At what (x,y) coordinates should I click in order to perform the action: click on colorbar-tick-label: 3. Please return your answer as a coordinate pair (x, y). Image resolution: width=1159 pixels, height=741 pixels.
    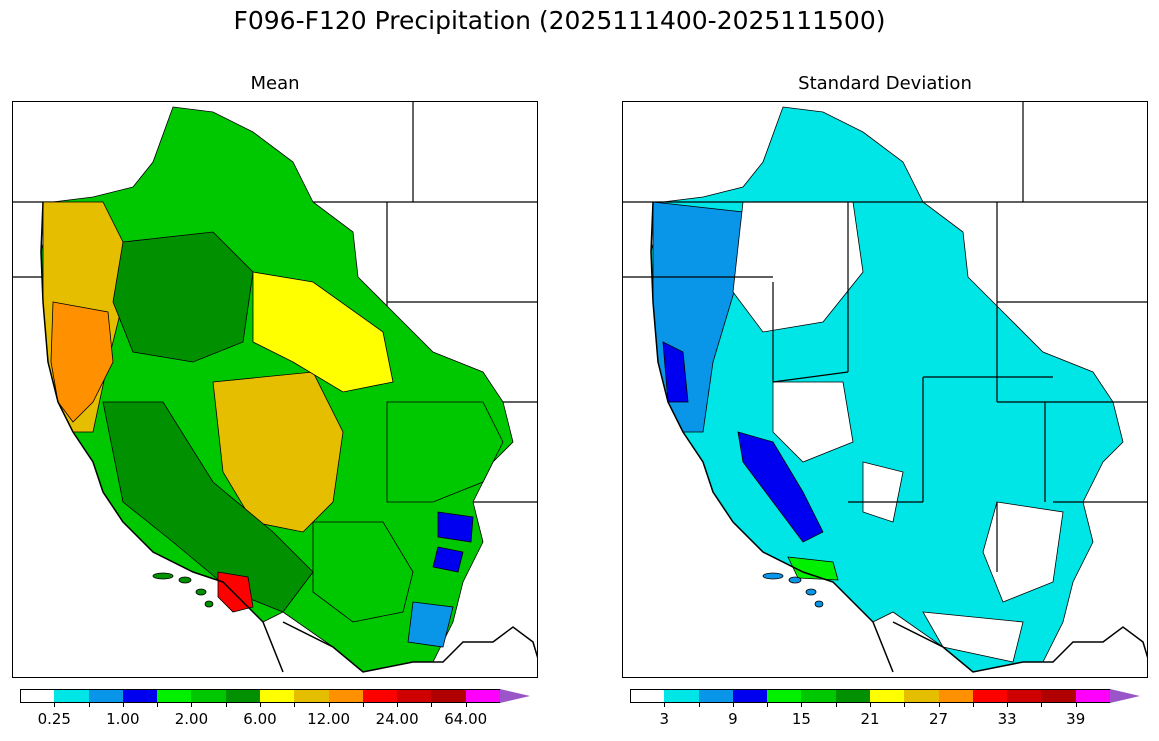
    Looking at the image, I should click on (664, 719).